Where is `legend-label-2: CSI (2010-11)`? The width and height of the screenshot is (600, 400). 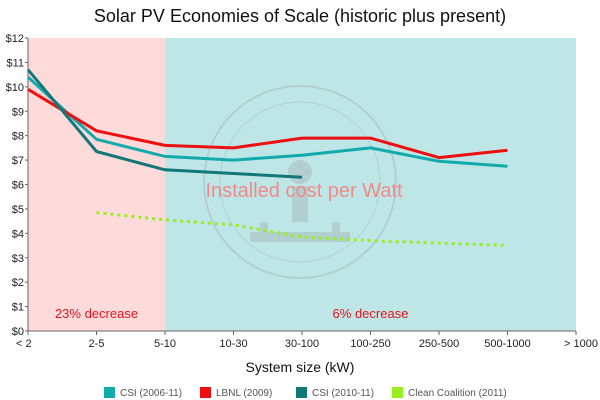
legend-label-2: CSI (2010-11) is located at coordinates (343, 393).